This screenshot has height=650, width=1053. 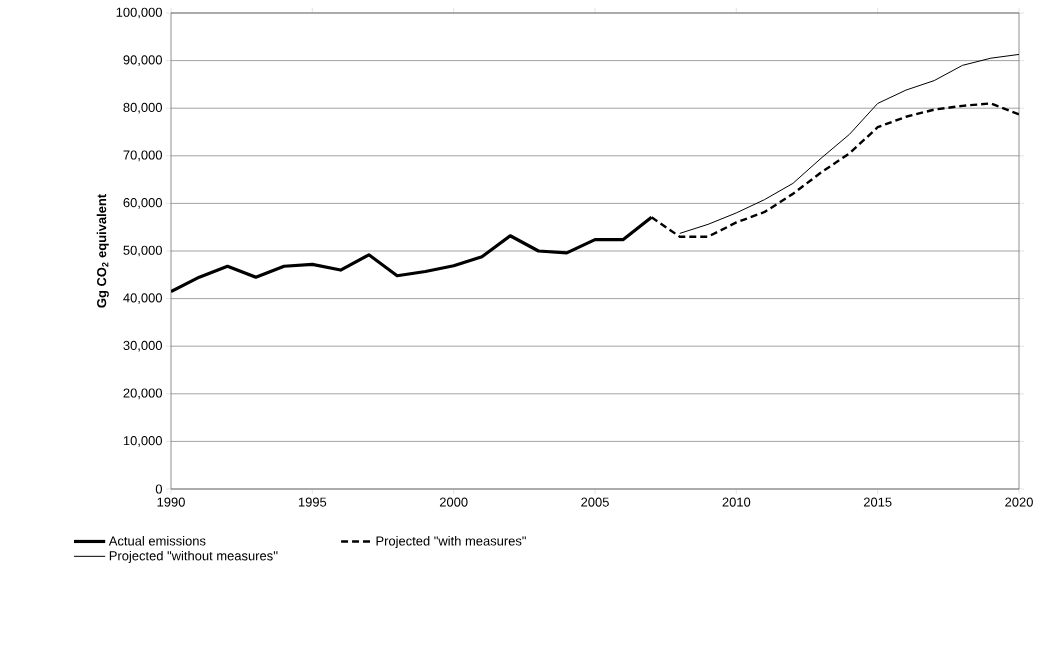 What do you see at coordinates (157, 541) in the screenshot?
I see `legend-label: Actual emissions` at bounding box center [157, 541].